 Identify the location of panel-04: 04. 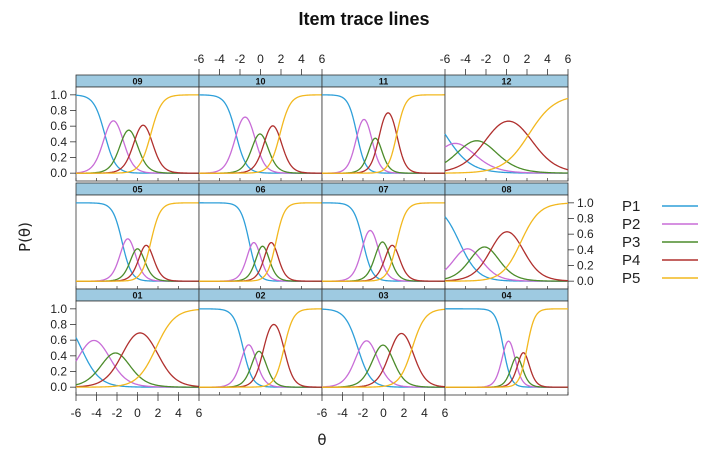
(506, 342).